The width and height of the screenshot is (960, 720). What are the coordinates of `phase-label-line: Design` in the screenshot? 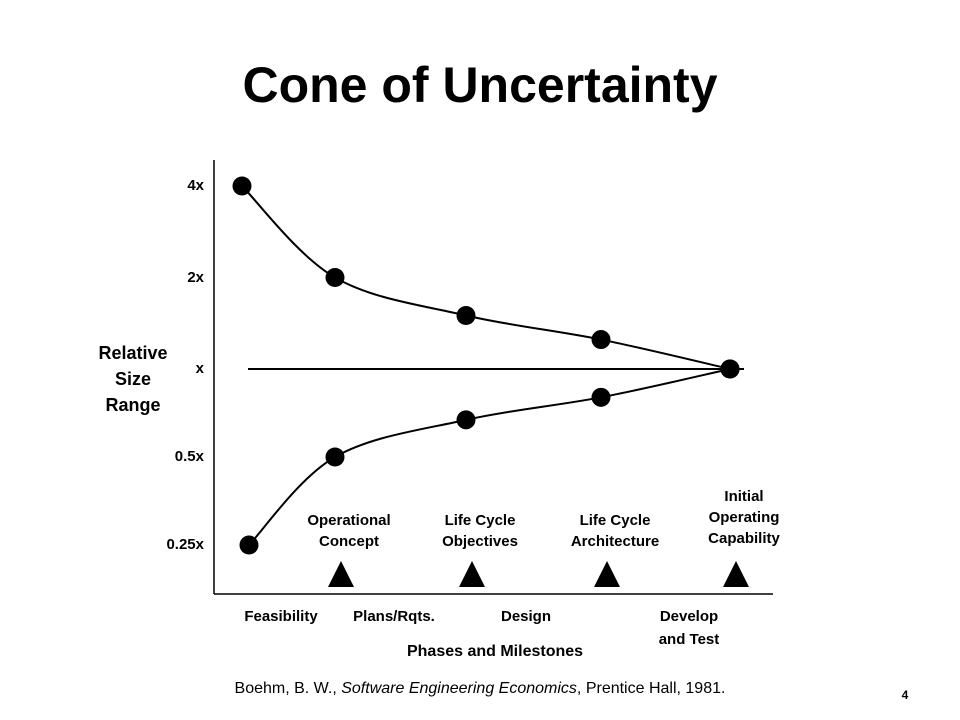 It's located at (525, 616).